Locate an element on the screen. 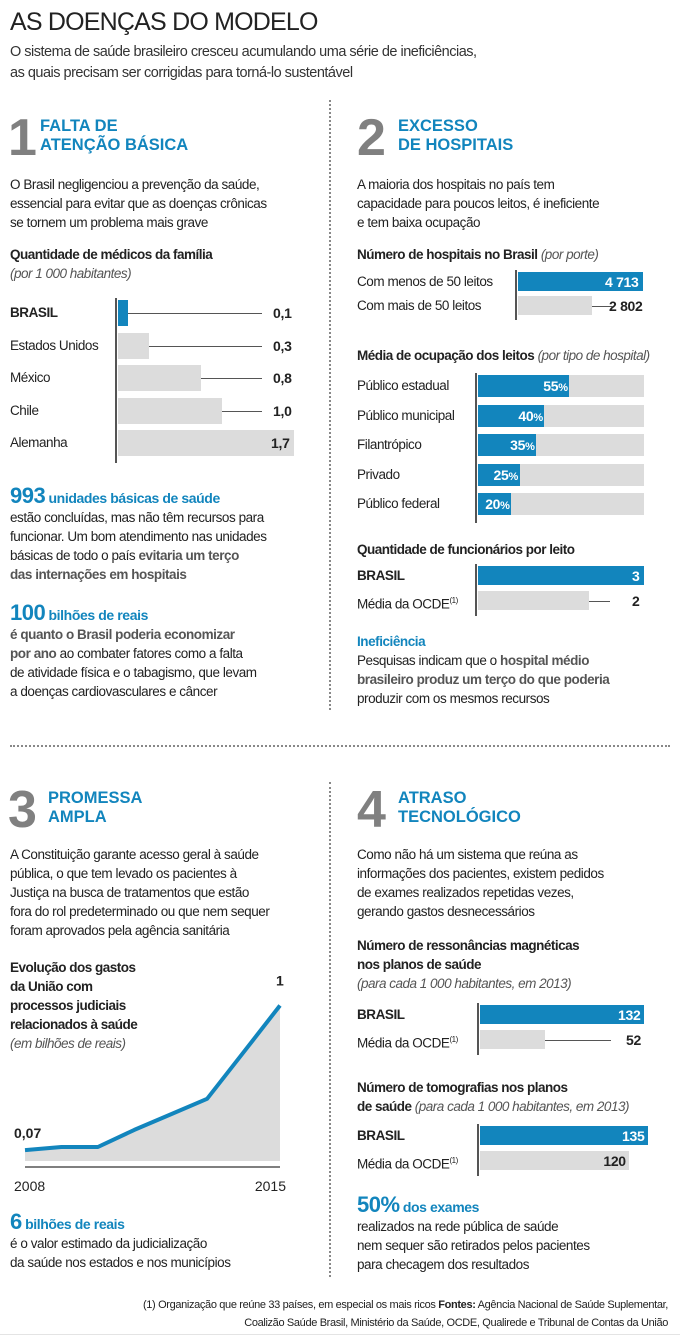 This screenshot has height=1340, width=680. chart-title: Quantidade de funcionários por leito is located at coordinates (516, 549).